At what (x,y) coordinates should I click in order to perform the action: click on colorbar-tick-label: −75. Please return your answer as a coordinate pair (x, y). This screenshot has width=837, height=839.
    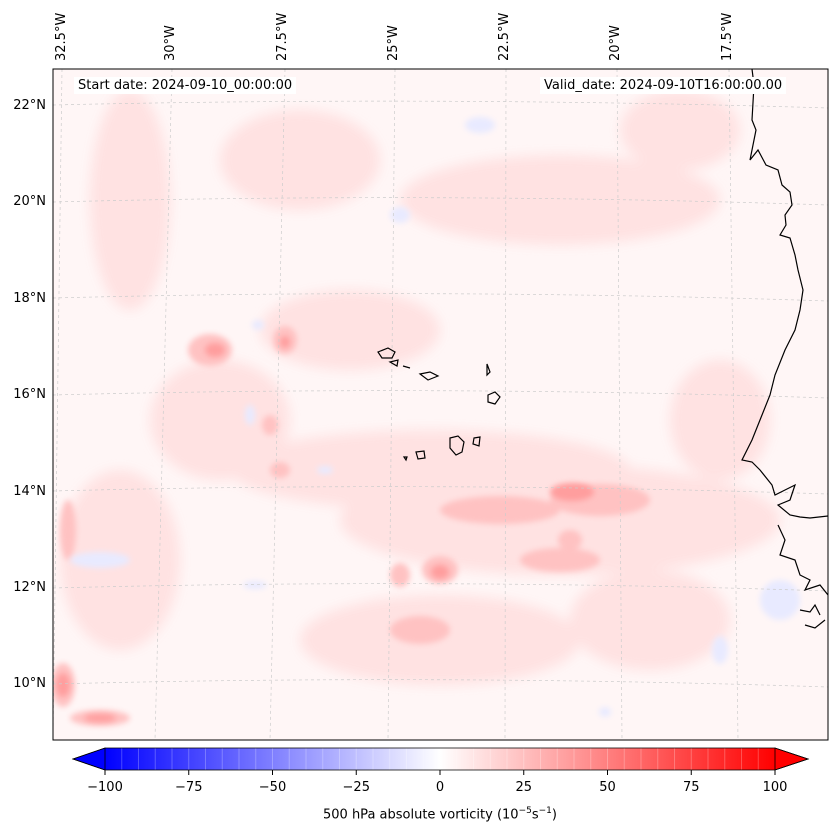
    Looking at the image, I should click on (189, 787).